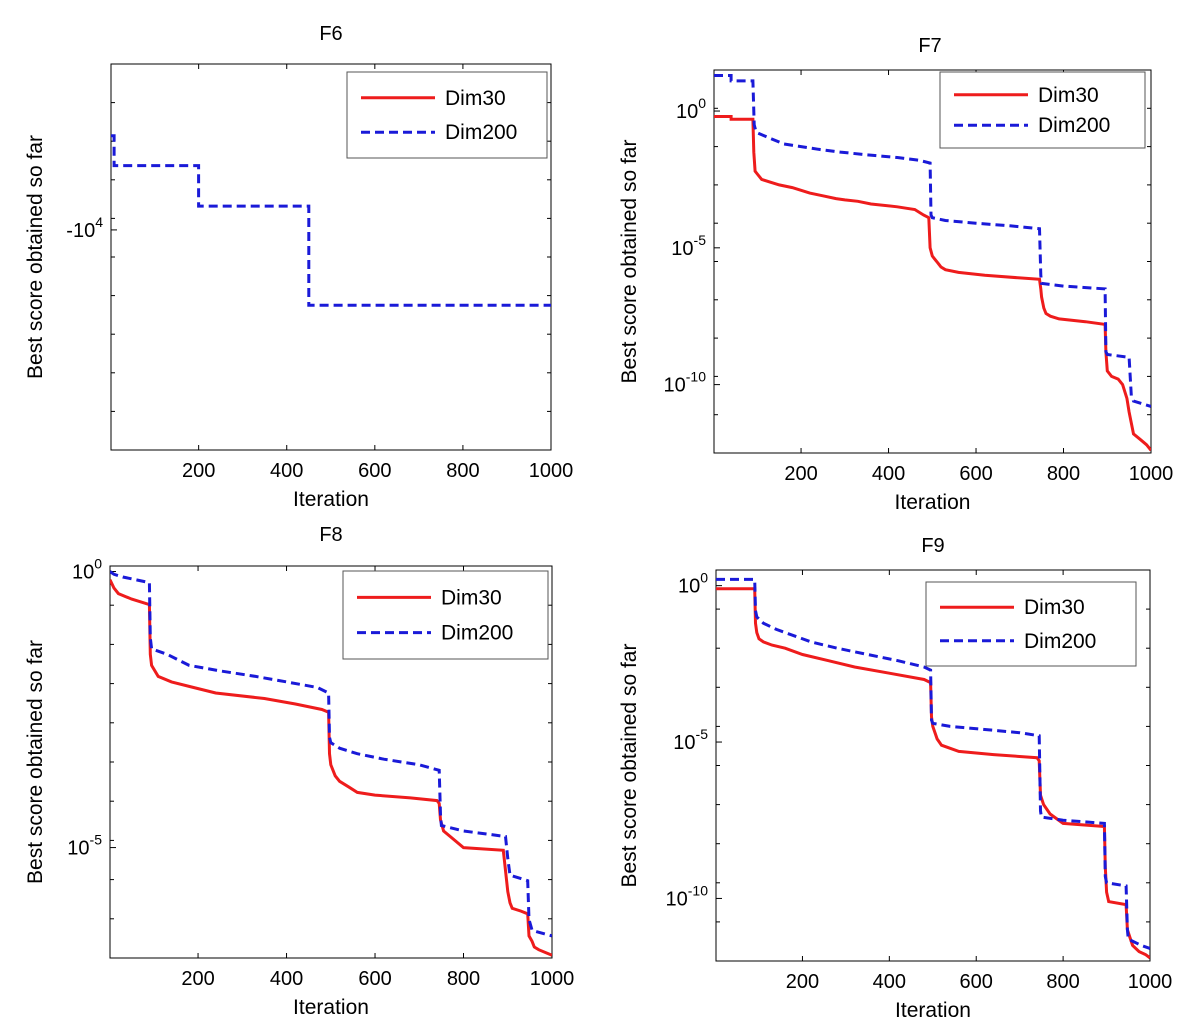  I want to click on chart-title: F8, so click(330, 535).